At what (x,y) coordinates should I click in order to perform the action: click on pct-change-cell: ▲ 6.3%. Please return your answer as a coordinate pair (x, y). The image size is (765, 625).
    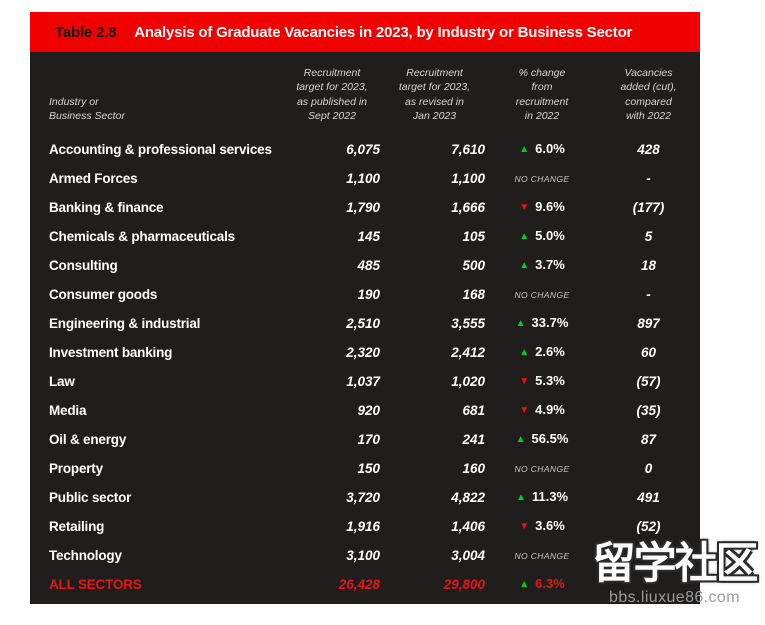
    Looking at the image, I should click on (542, 584).